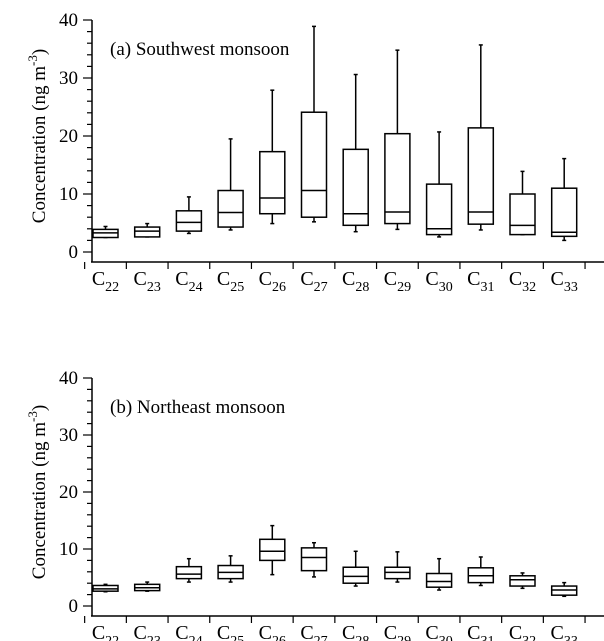  Describe the element at coordinates (198, 407) in the screenshot. I see `panel-label: (b) Northeast monsoon` at that location.